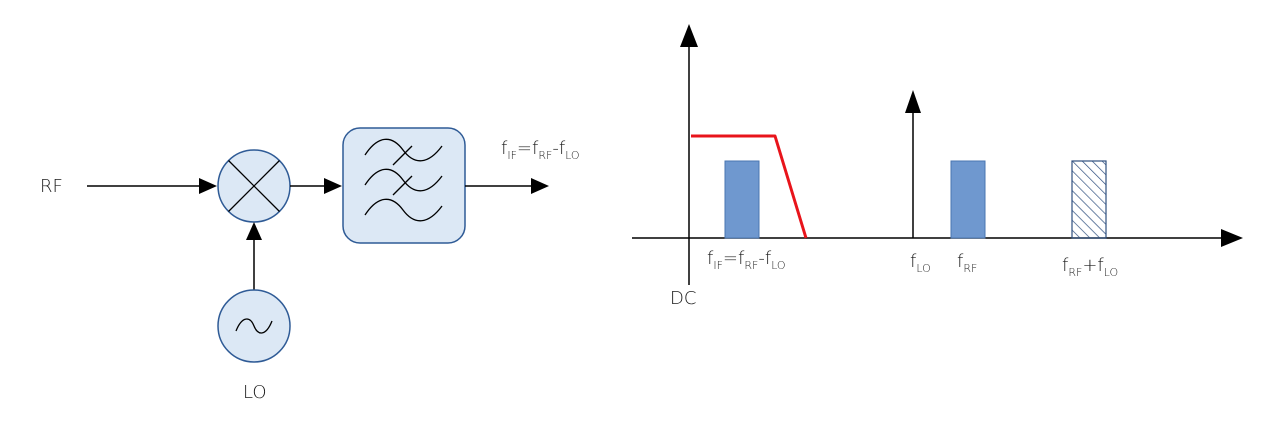 The width and height of the screenshot is (1267, 435). I want to click on output-eq: =, so click(524, 148).